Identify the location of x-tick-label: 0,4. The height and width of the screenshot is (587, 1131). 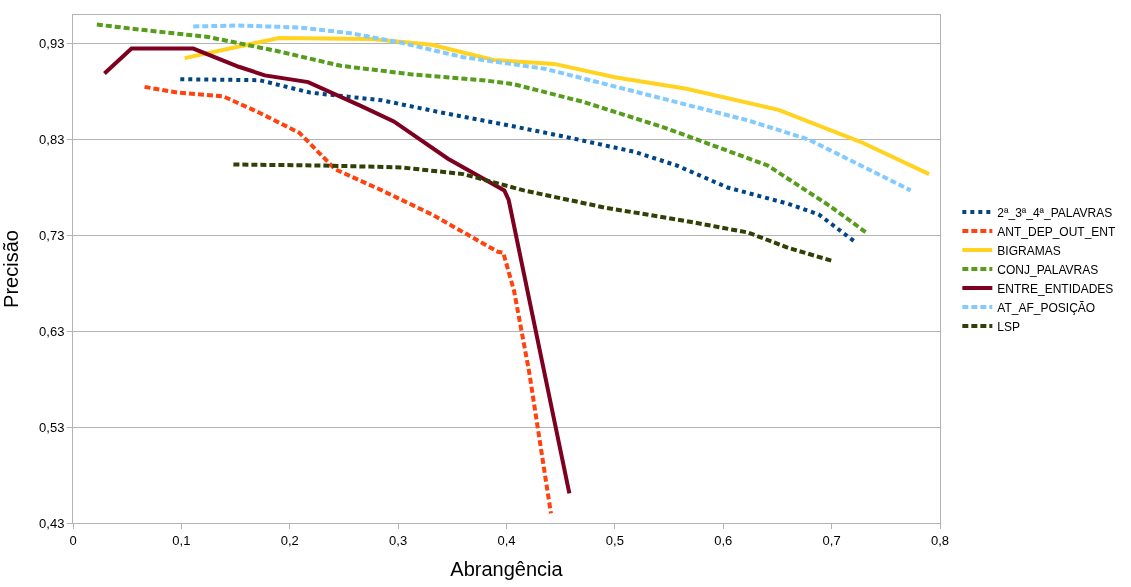
(506, 540).